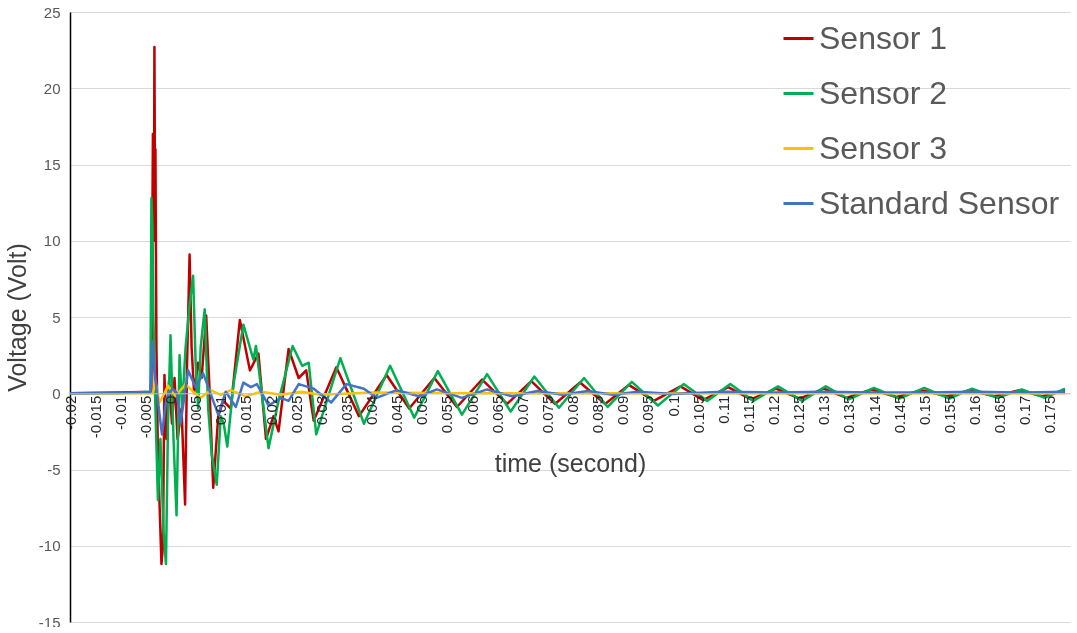 The height and width of the screenshot is (633, 1077). What do you see at coordinates (221, 410) in the screenshot?
I see `x-tick-label: 0.01` at bounding box center [221, 410].